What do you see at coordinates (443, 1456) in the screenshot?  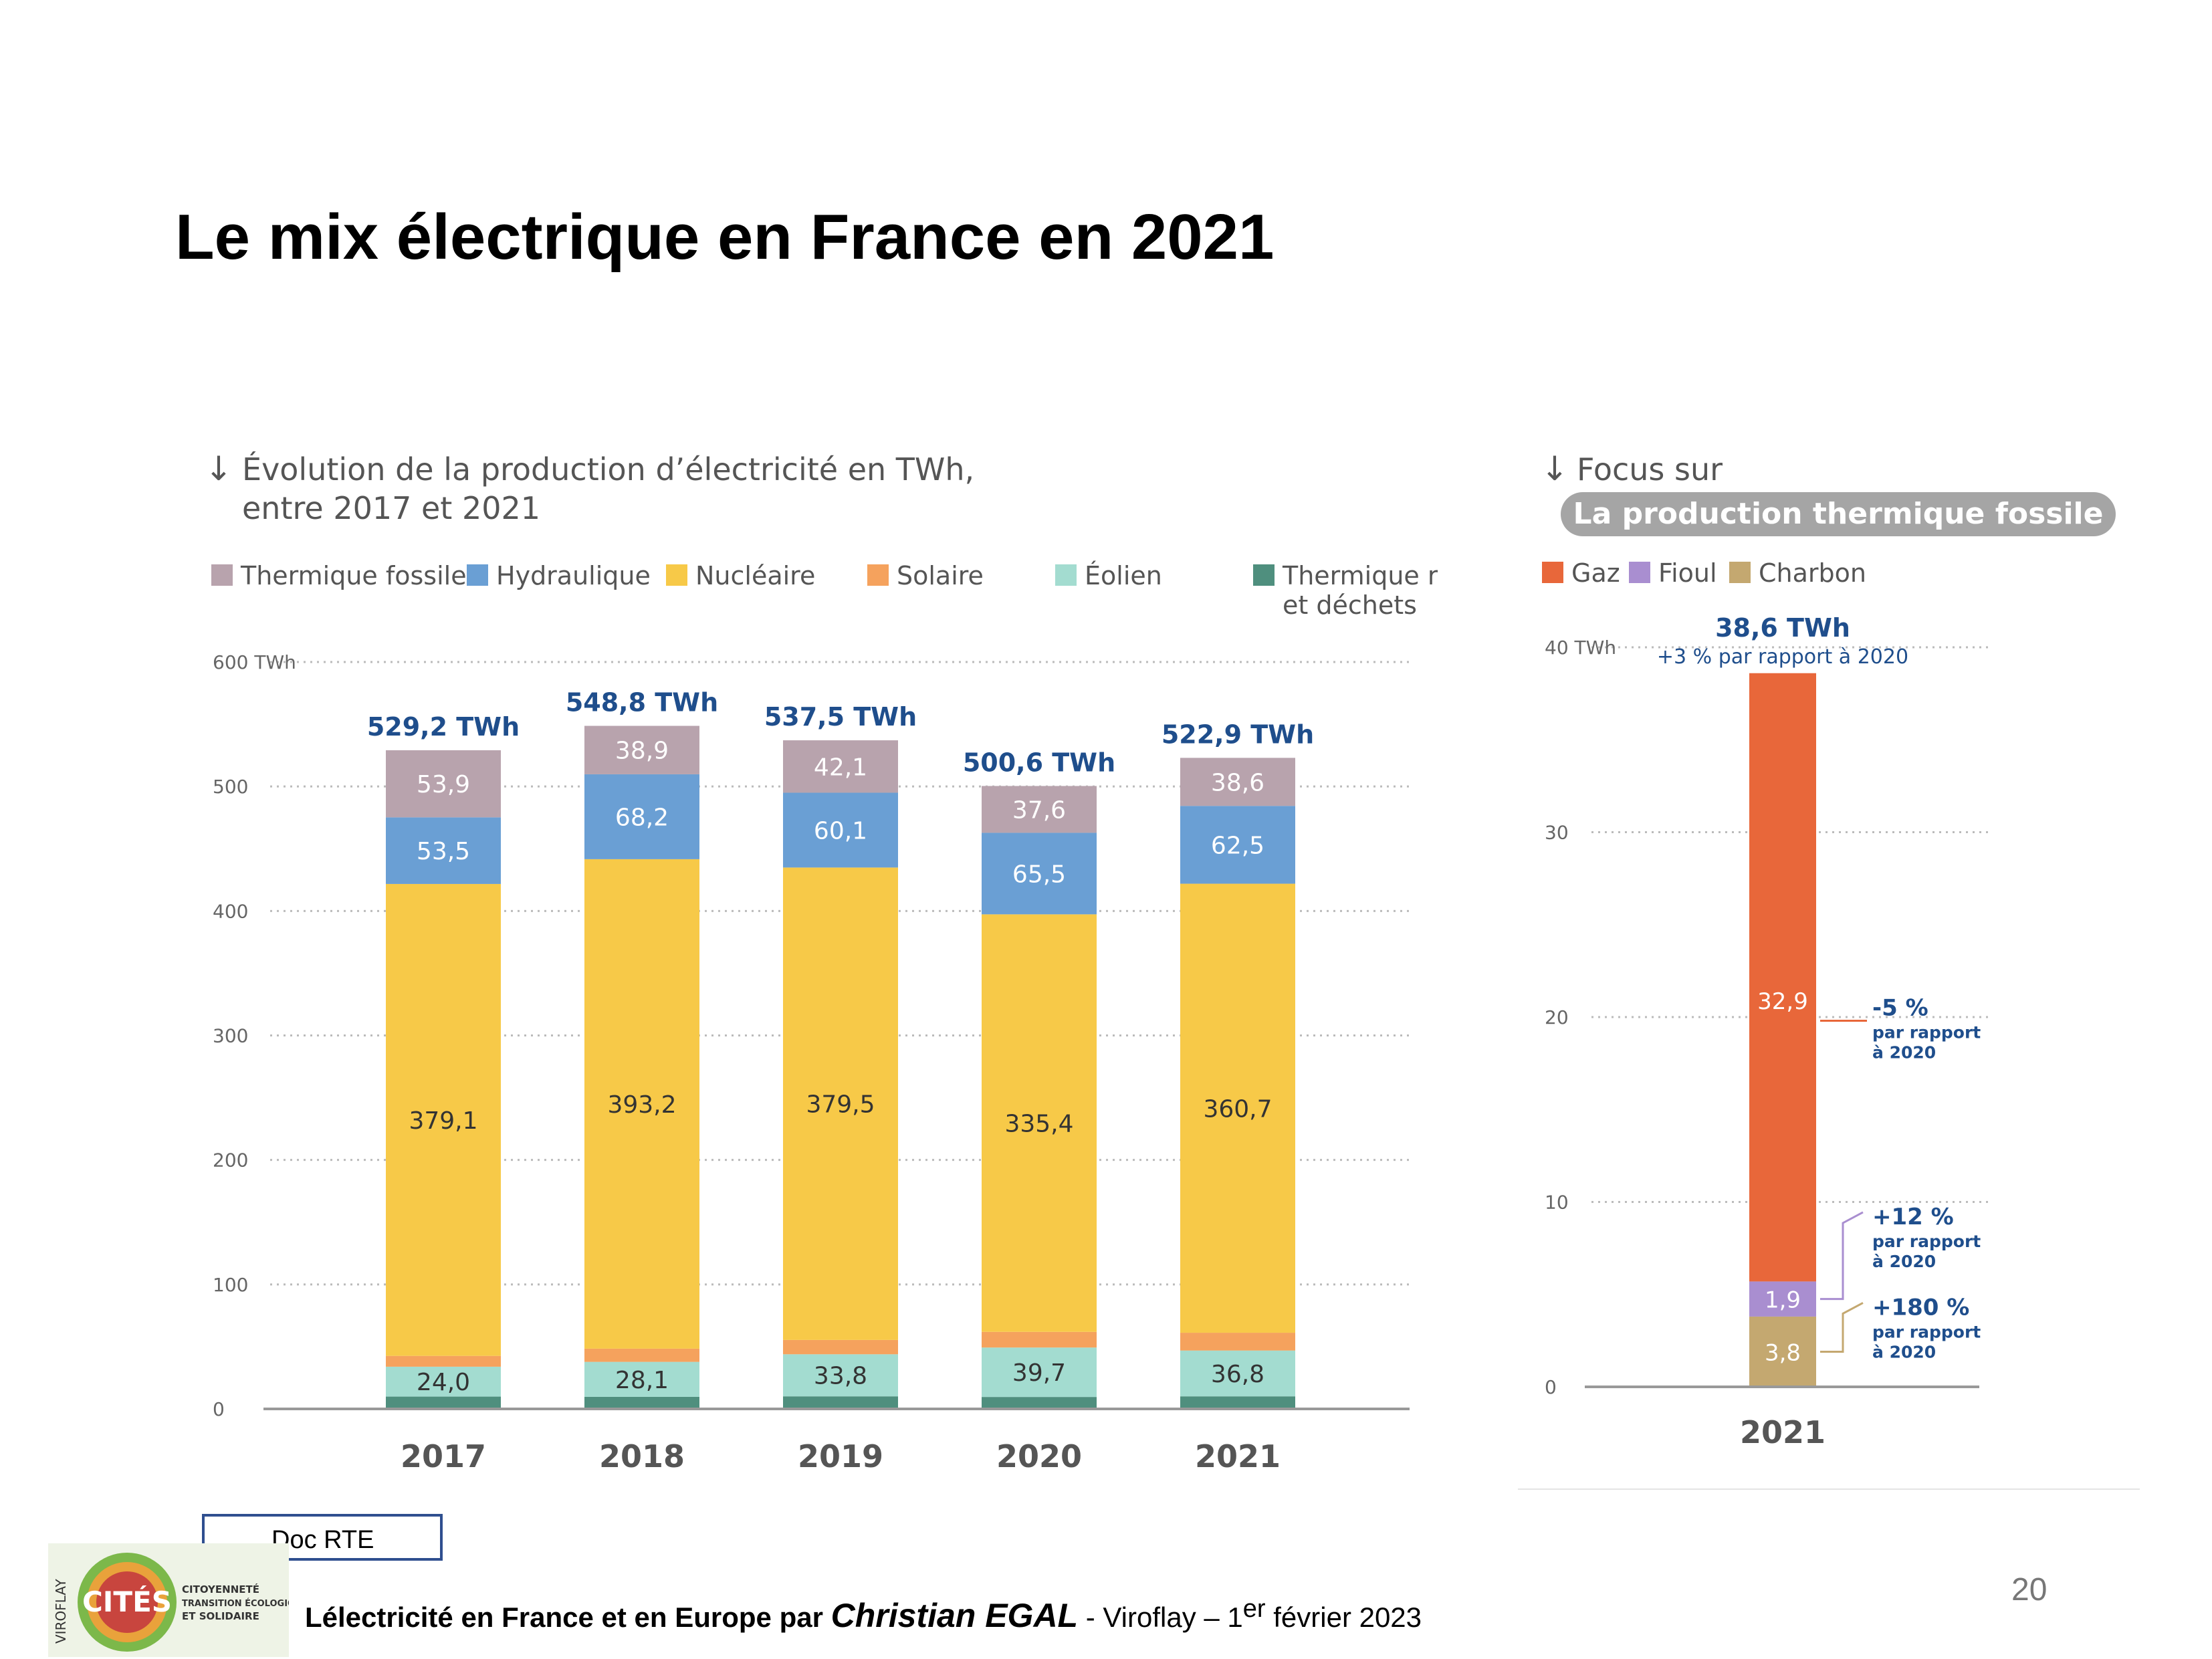 I see `x-tick-label: 2017` at bounding box center [443, 1456].